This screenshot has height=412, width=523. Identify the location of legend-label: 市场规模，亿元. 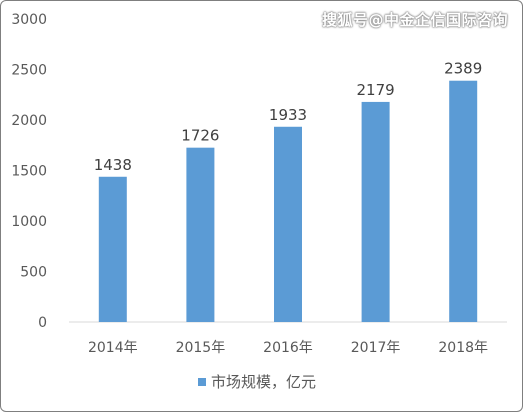
(263, 382).